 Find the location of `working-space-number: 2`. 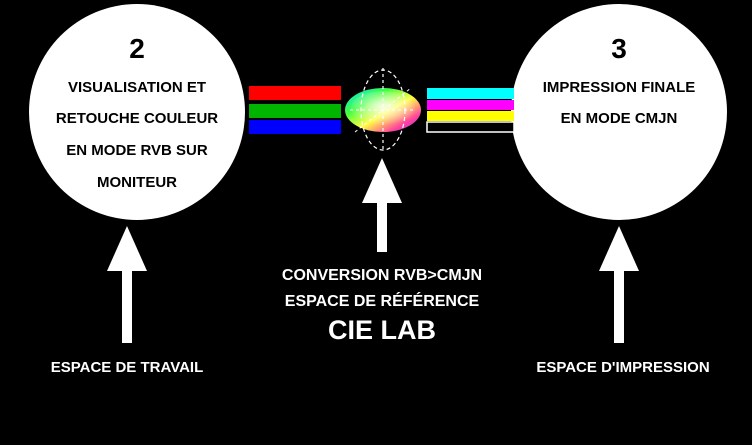

working-space-number: 2 is located at coordinates (137, 48).